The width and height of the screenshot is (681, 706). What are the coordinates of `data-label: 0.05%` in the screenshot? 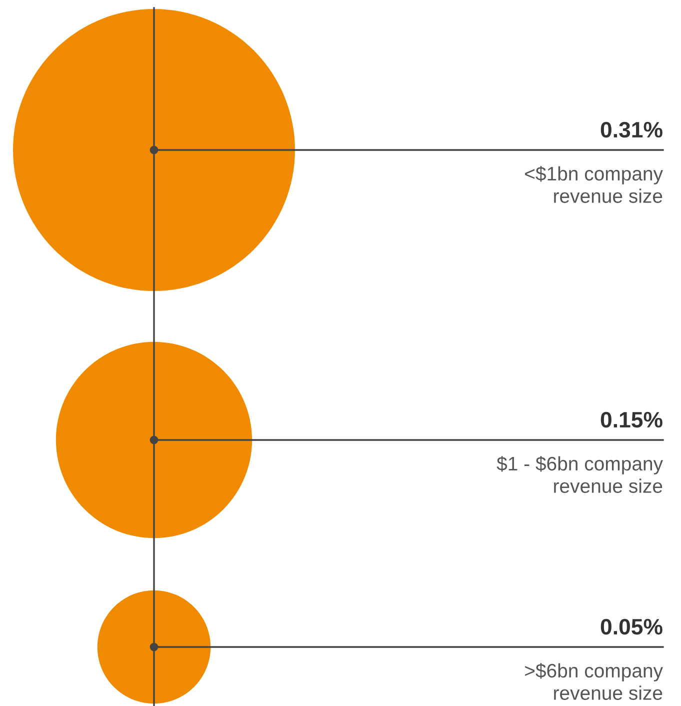 It's located at (631, 626).